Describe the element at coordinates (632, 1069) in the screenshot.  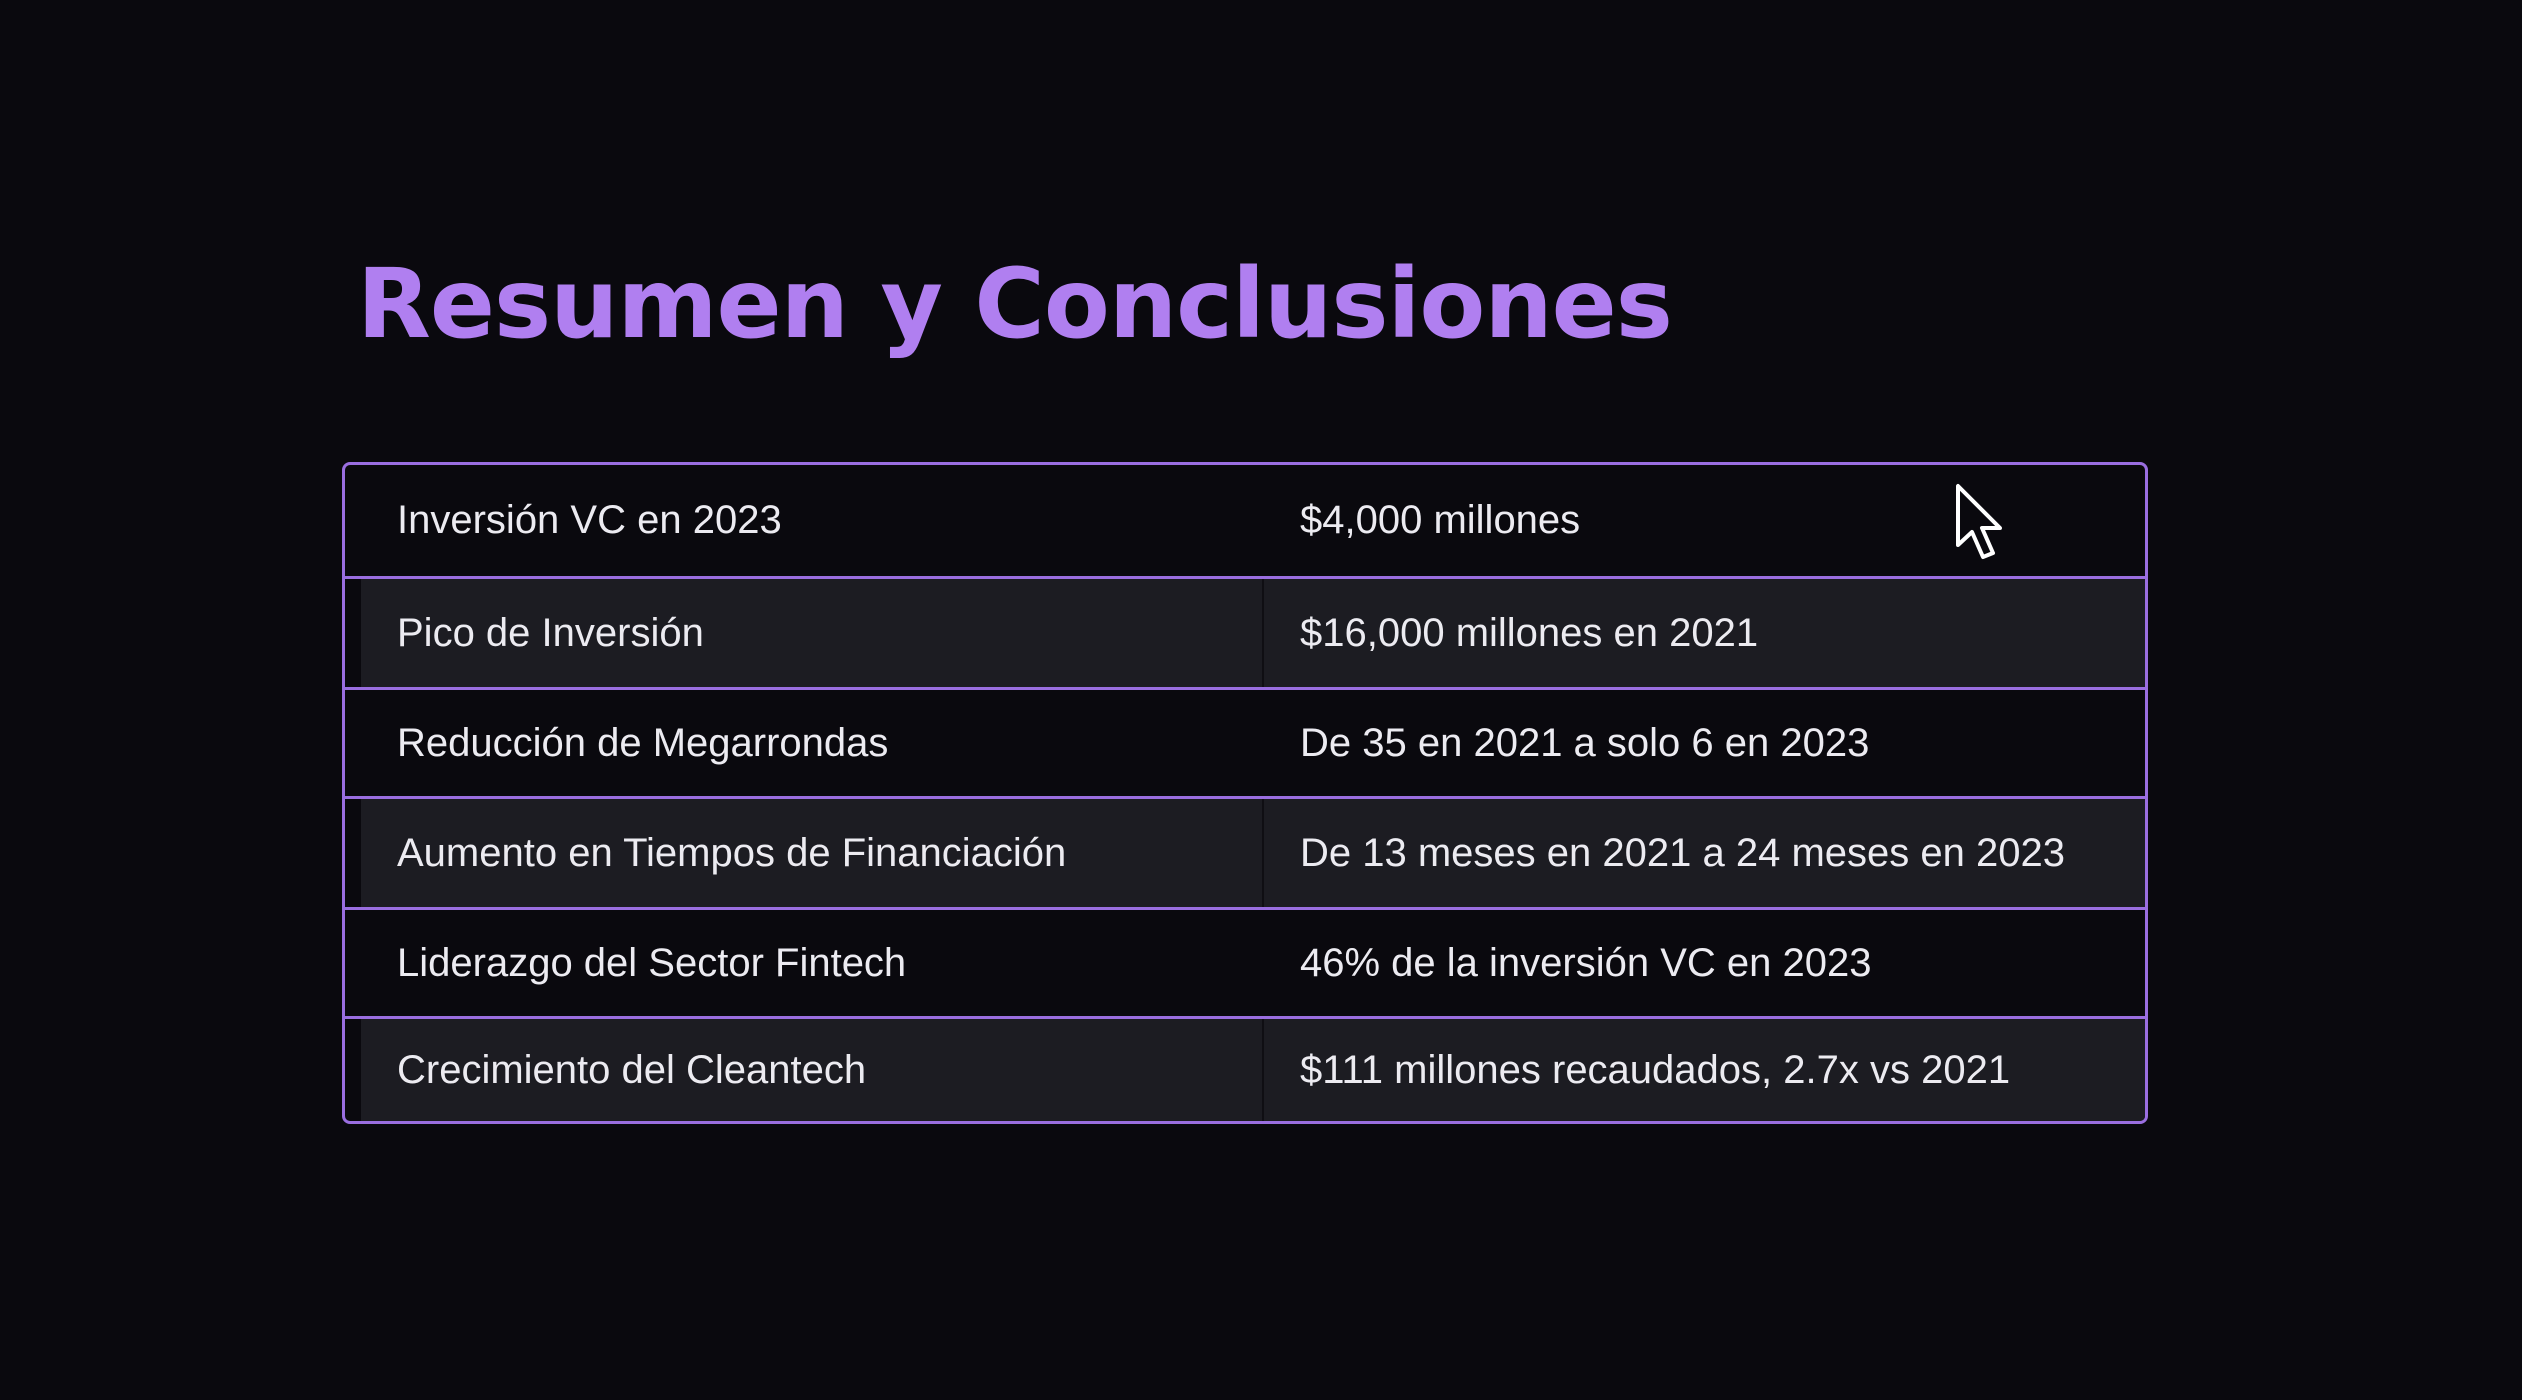
I see `row-label: Crecimiento del Cleantech` at that location.